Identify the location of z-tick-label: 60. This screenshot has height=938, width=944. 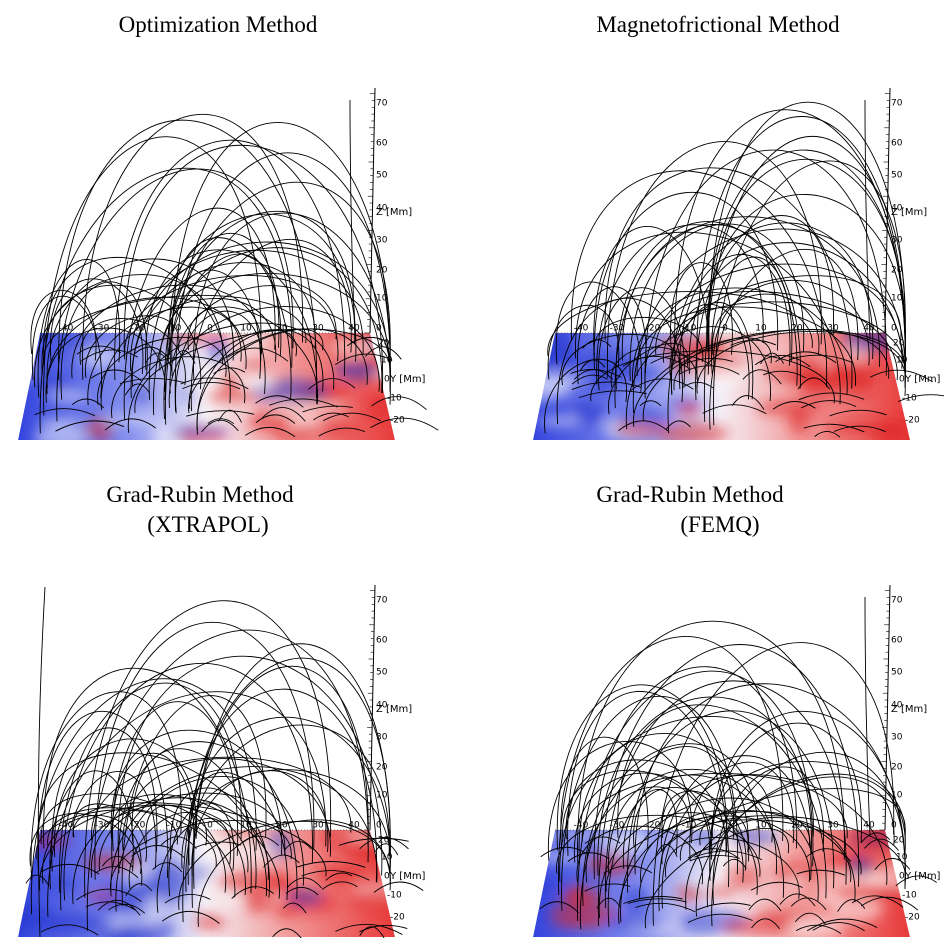
(382, 144).